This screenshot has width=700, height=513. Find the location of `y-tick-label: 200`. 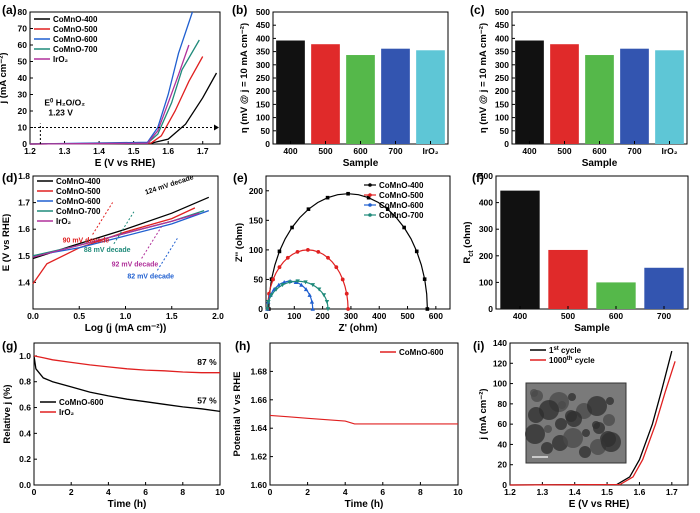

y-tick-label: 200 is located at coordinates (486, 256).